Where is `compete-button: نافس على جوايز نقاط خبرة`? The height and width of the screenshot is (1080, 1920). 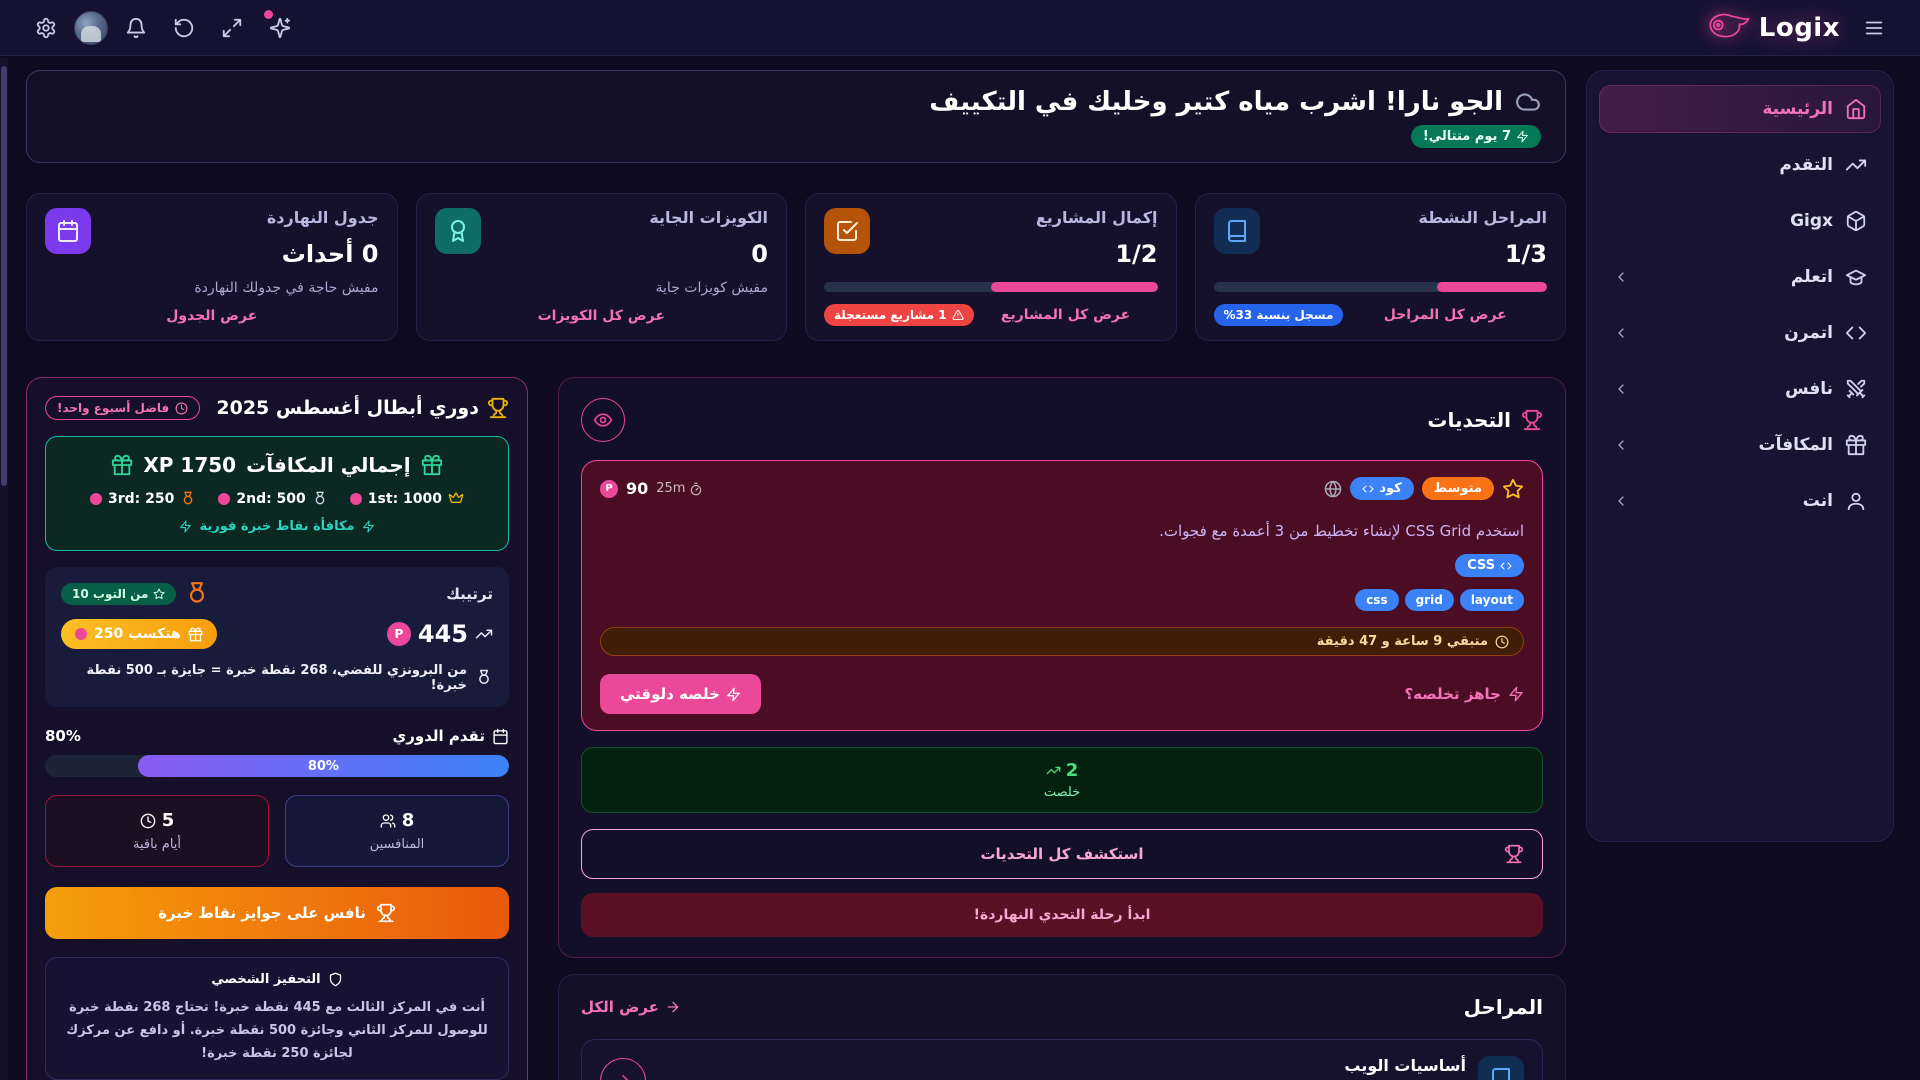
compete-button: نافس على جوايز نقاط خبرة is located at coordinates (277, 913).